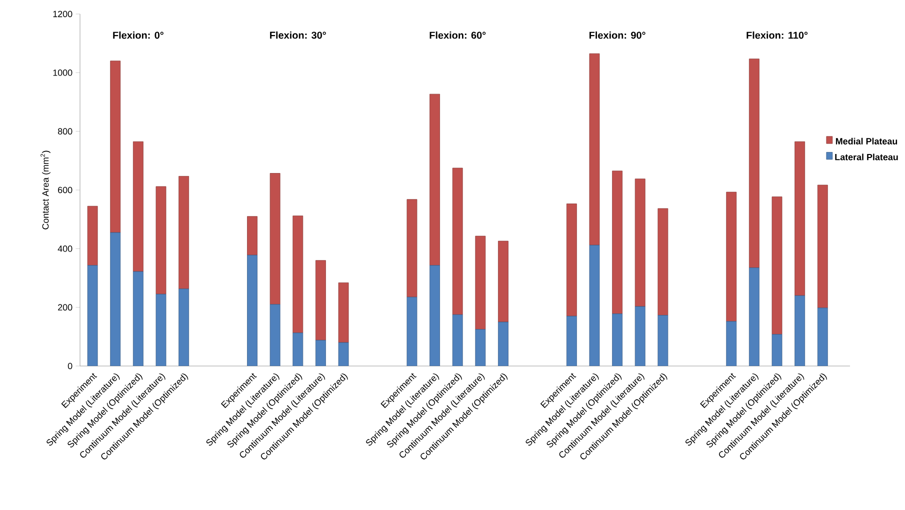 Image resolution: width=905 pixels, height=510 pixels. I want to click on annotation: Flexion: 0°, so click(138, 35).